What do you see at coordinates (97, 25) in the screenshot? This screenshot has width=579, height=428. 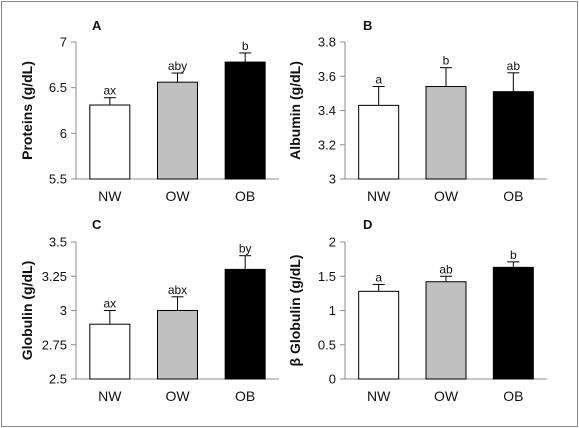 I see `panel-letter: A` at bounding box center [97, 25].